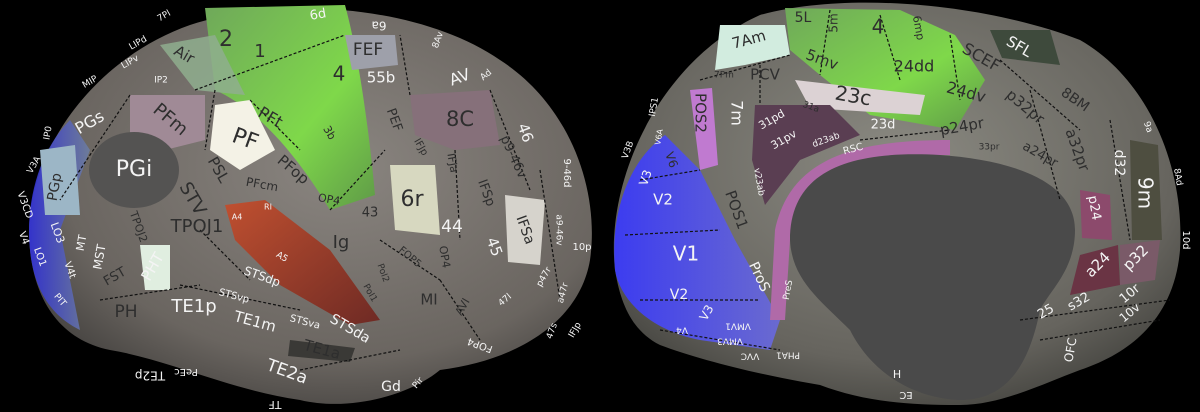 This screenshot has width=1200, height=412. What do you see at coordinates (765, 75) in the screenshot?
I see `region-label: PCV` at bounding box center [765, 75].